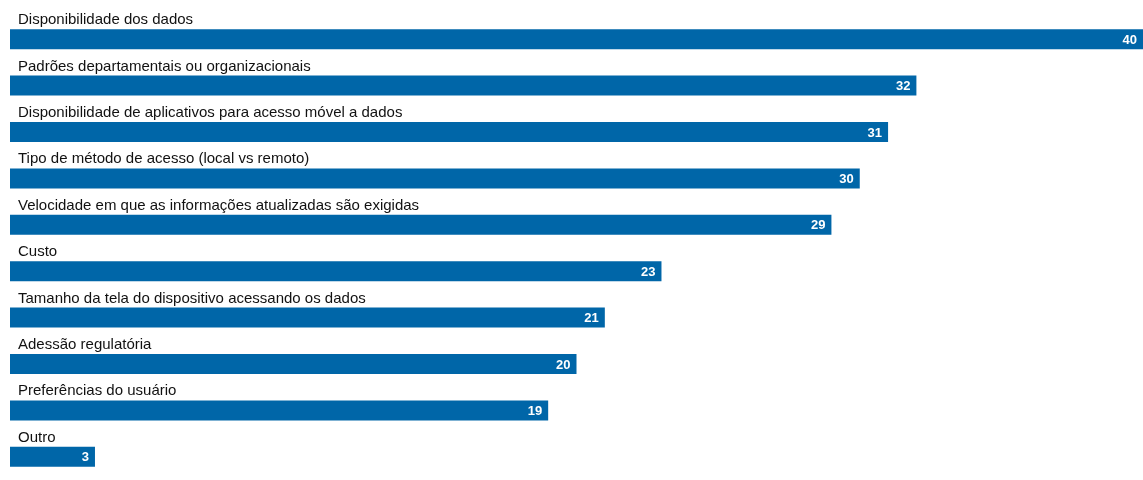  What do you see at coordinates (903, 86) in the screenshot?
I see `data-label: 32` at bounding box center [903, 86].